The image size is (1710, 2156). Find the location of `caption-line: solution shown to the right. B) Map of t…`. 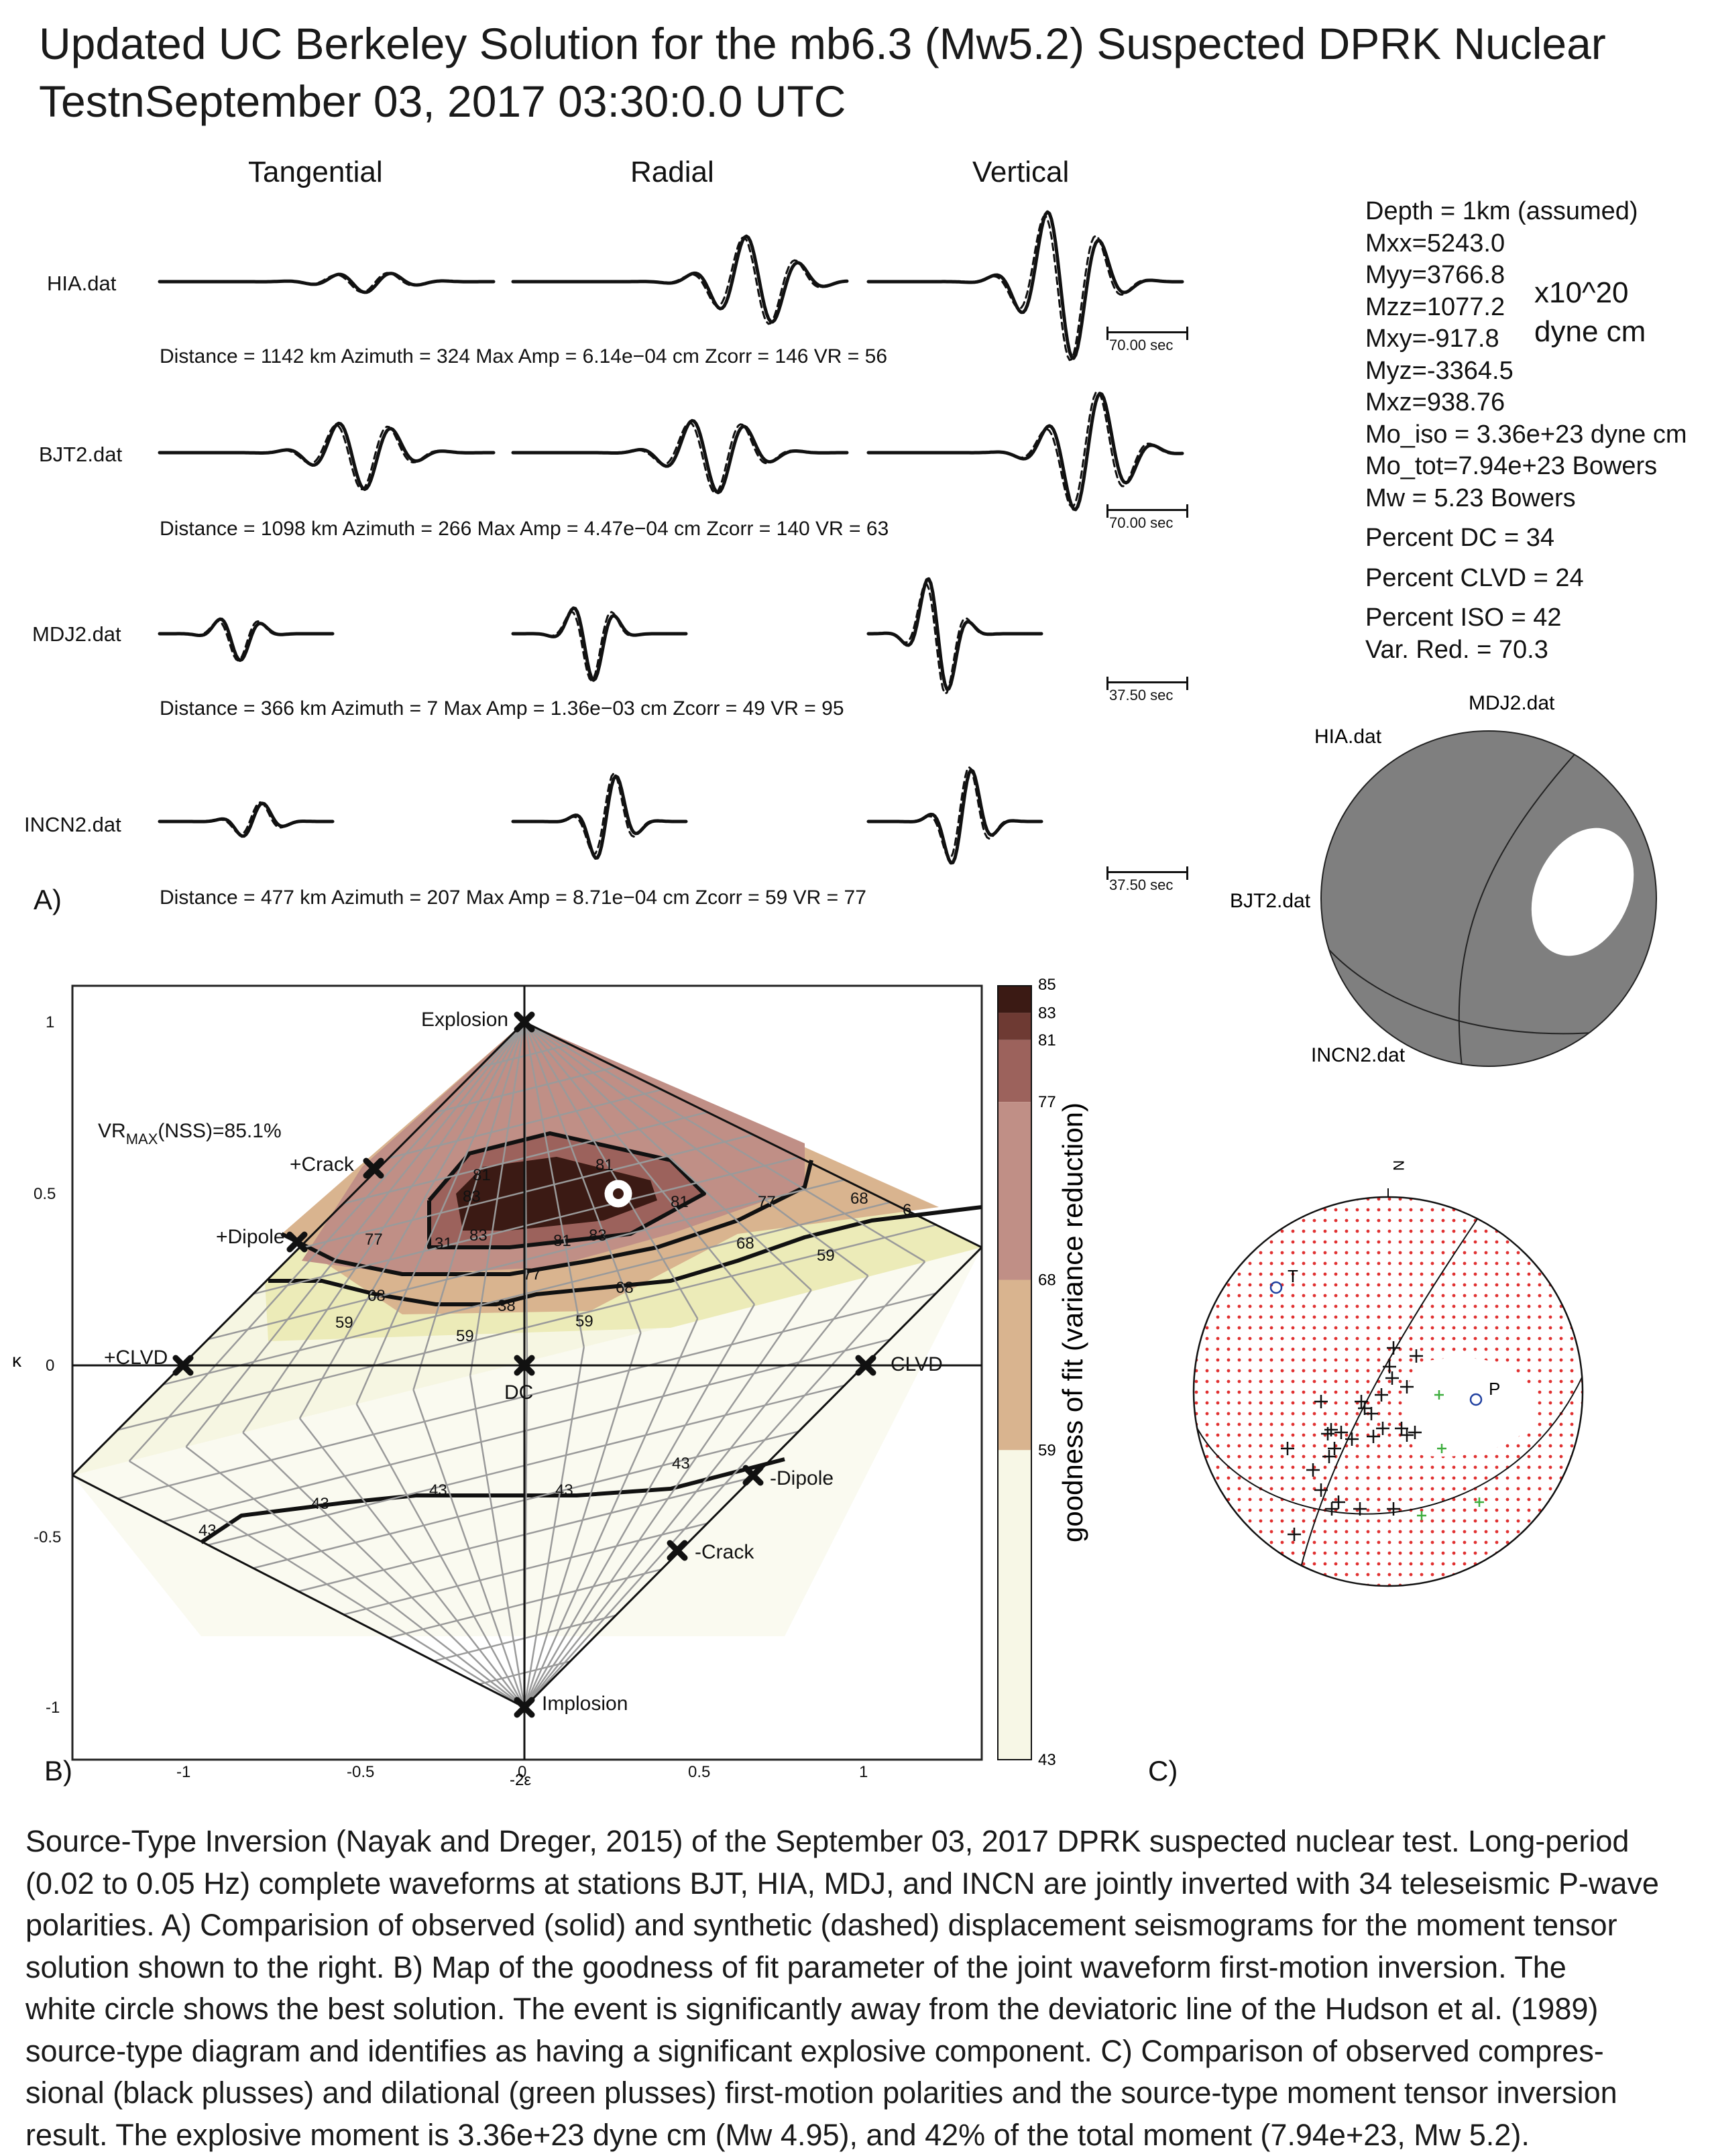

caption-line: solution shown to the right. B) Map of t… is located at coordinates (857, 1968).